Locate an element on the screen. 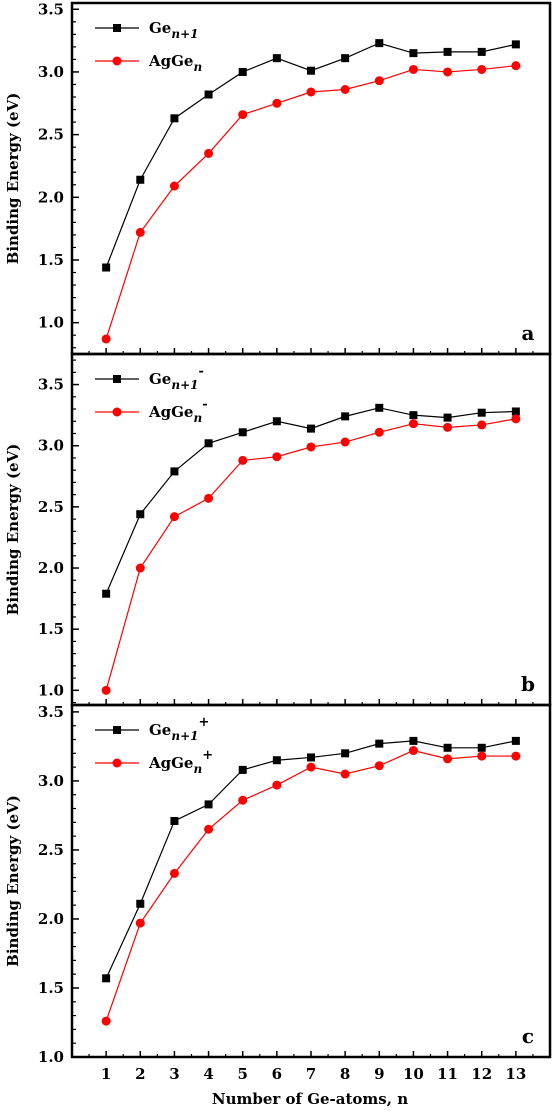 This screenshot has height=1115, width=555. series-ge is located at coordinates (311, 500).